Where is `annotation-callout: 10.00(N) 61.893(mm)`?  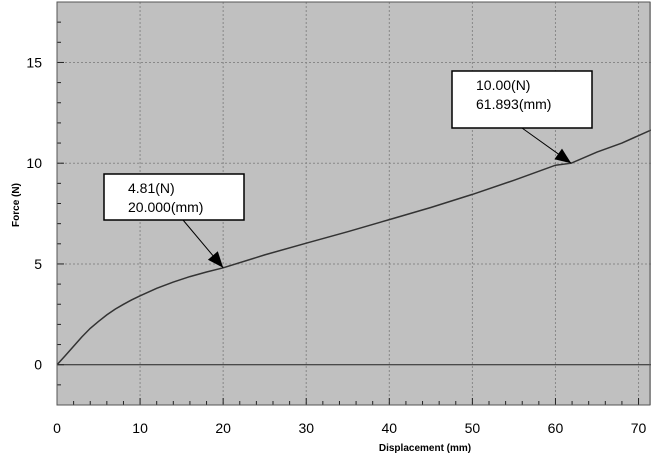 annotation-callout: 10.00(N) 61.893(mm) is located at coordinates (522, 117).